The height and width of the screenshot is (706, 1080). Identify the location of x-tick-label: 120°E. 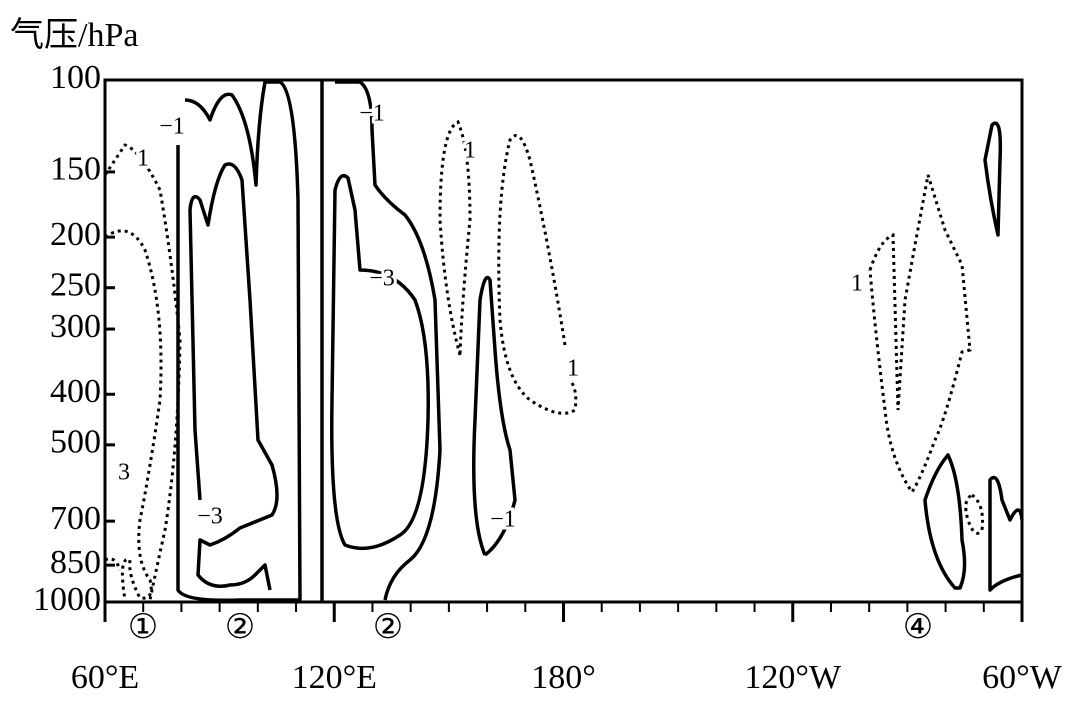
(334, 677).